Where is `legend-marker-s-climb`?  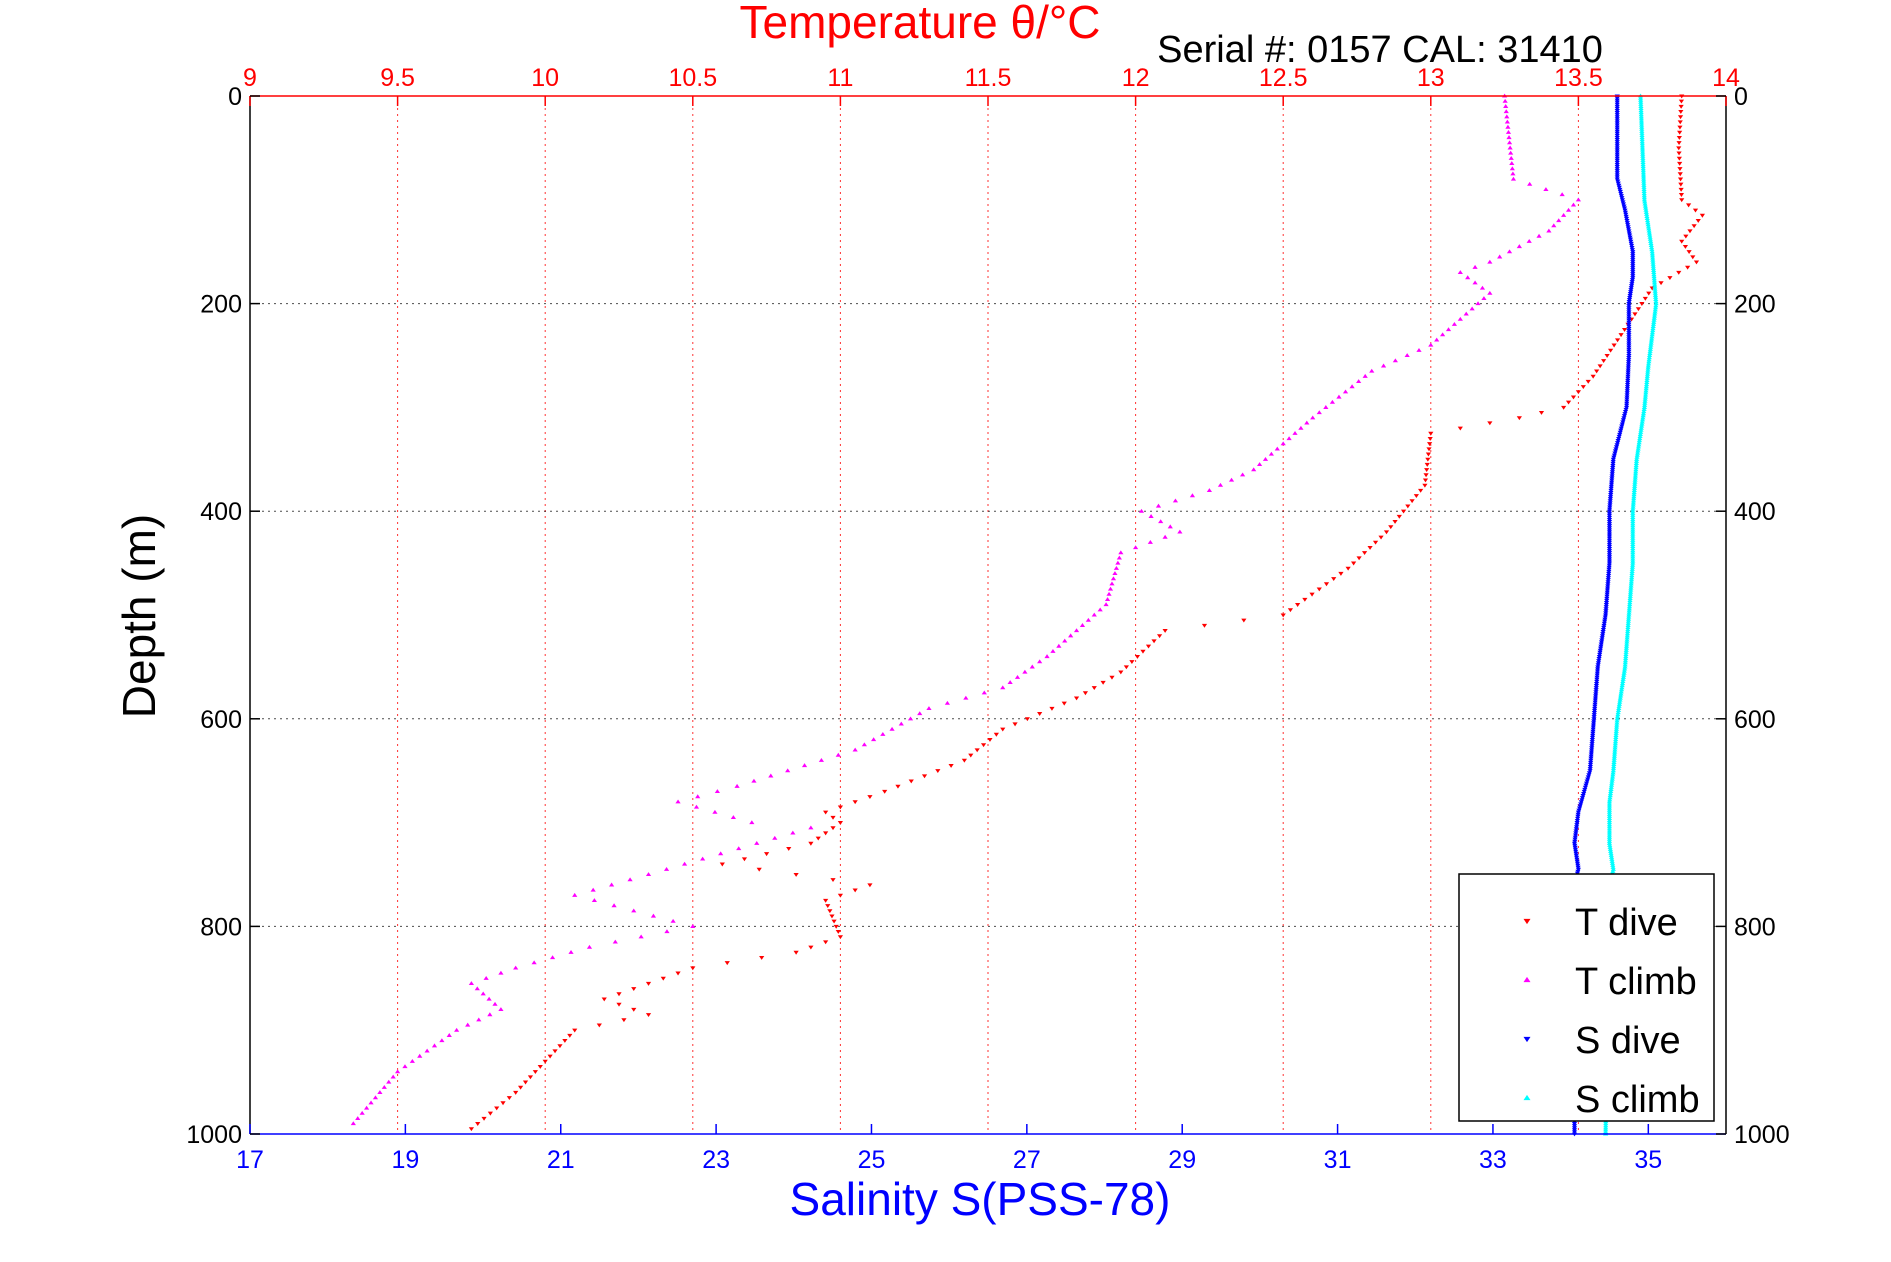
legend-marker-s-climb is located at coordinates (1527, 1097).